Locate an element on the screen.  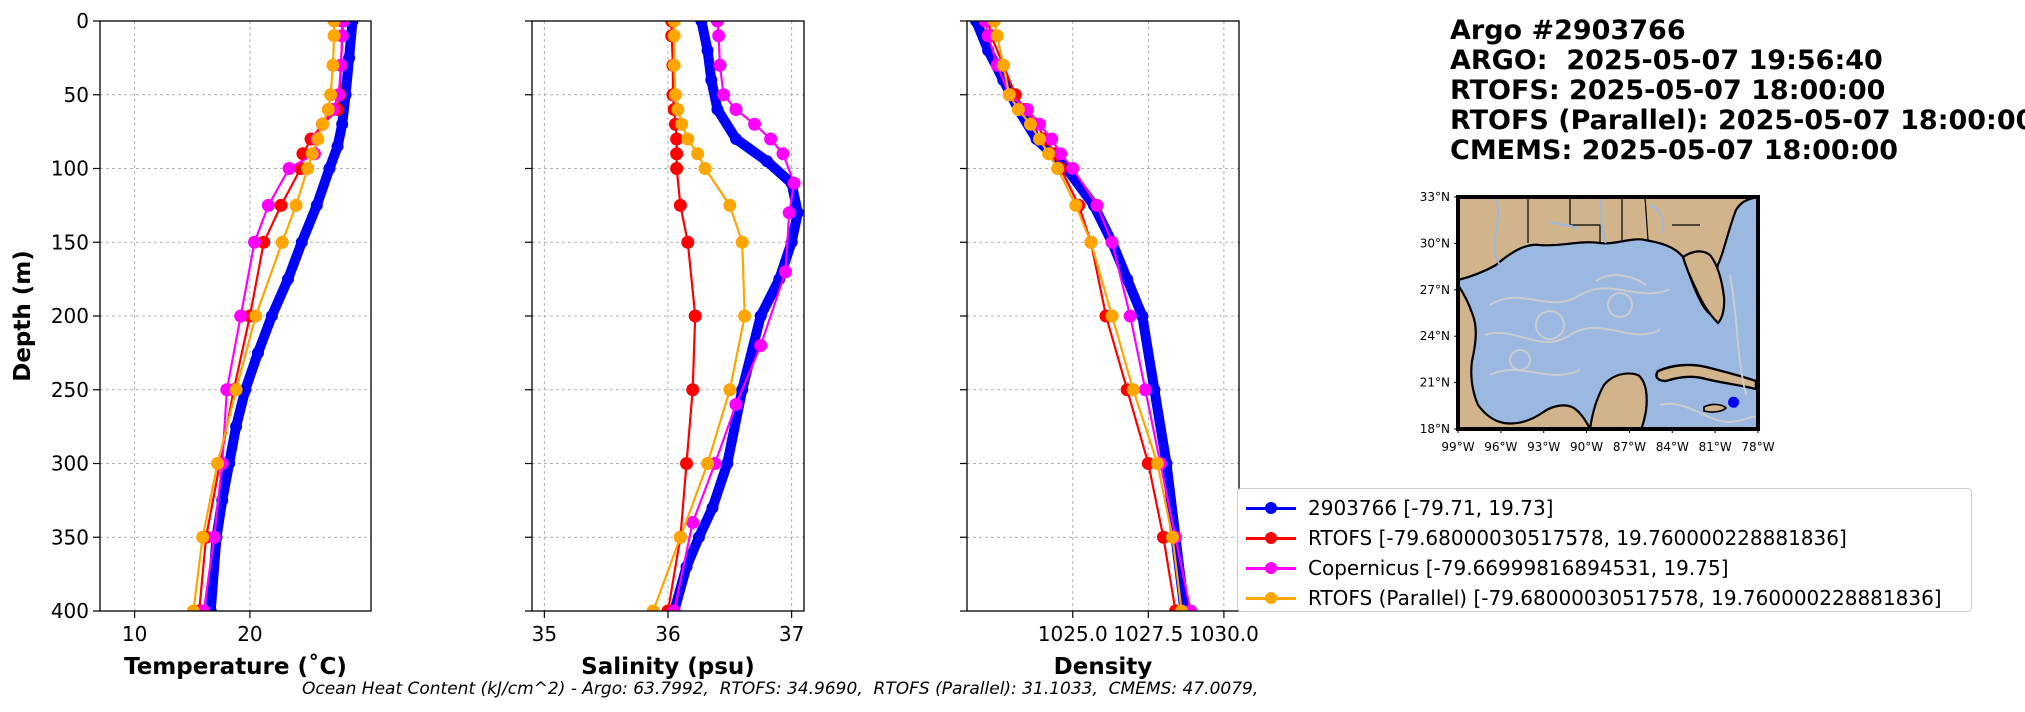
map-lon-label: 87°W is located at coordinates (1629, 447).